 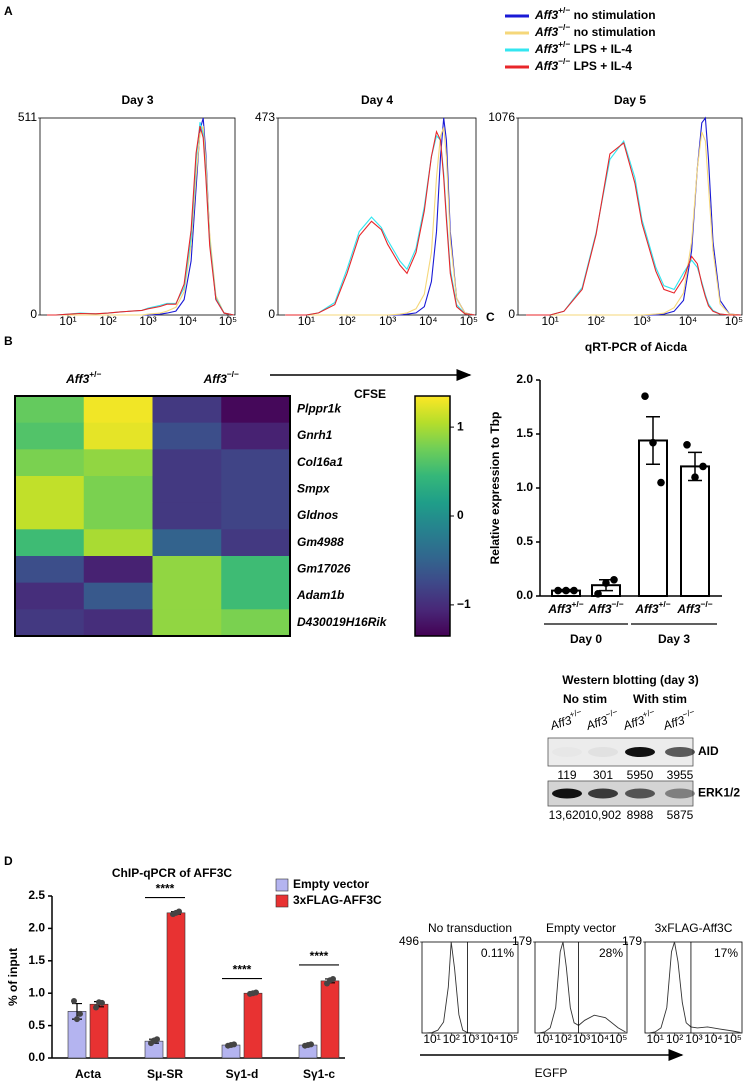 I want to click on row-label: Gm17026, so click(x=324, y=569).